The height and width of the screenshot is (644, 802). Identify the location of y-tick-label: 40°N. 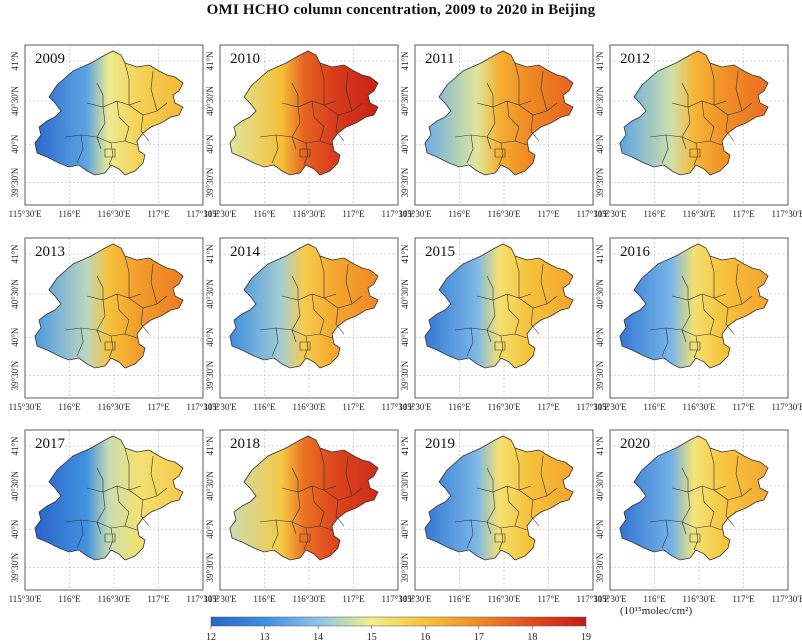
(210, 337).